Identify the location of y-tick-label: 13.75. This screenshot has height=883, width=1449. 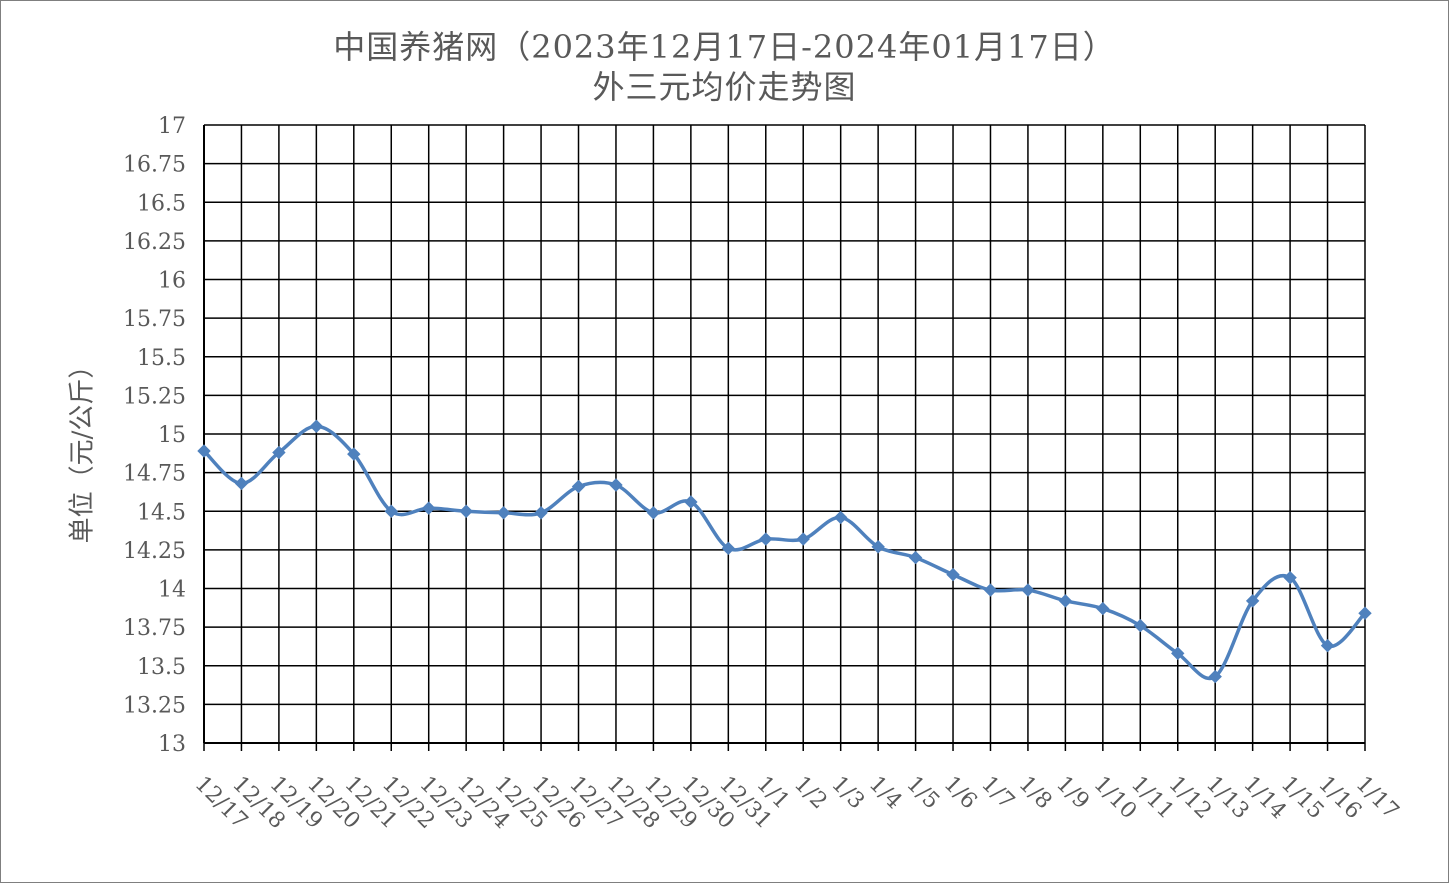
(154, 628).